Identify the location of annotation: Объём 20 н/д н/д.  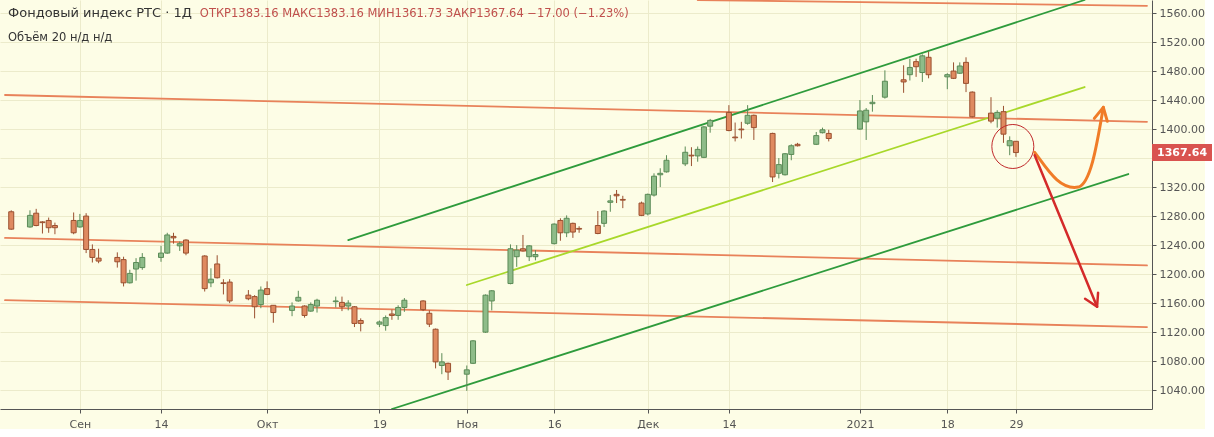
(60, 37).